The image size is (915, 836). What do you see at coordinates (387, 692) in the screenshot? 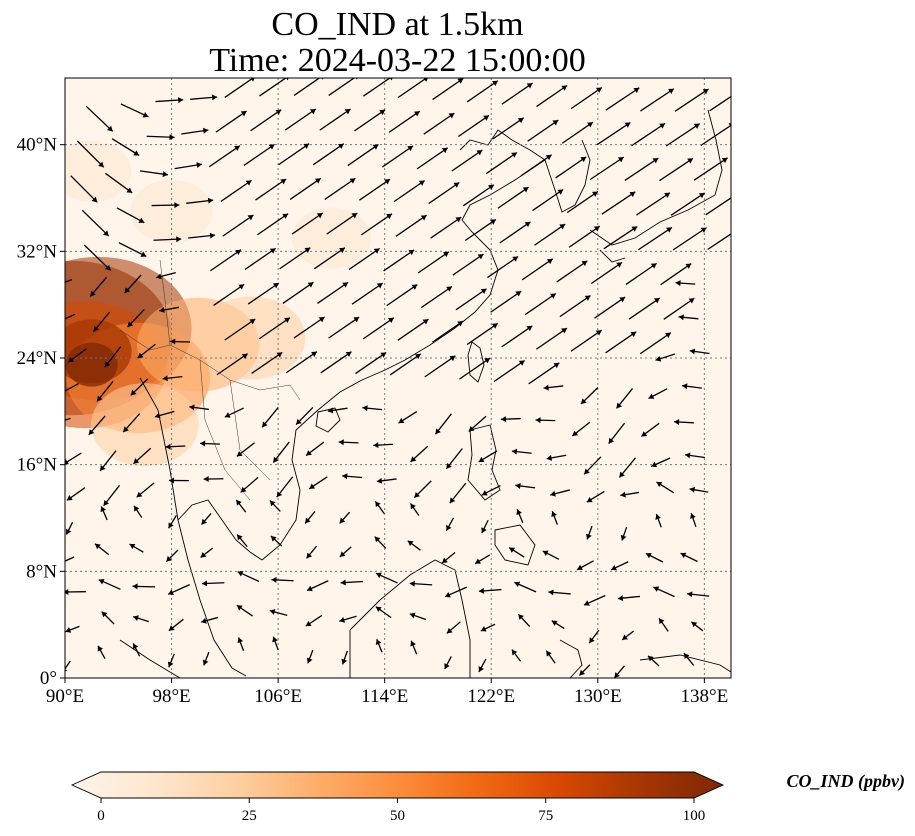
I see `longitude-axis: 90°E 98°E 106°E 114°E 122°E 130°E 138°E` at bounding box center [387, 692].